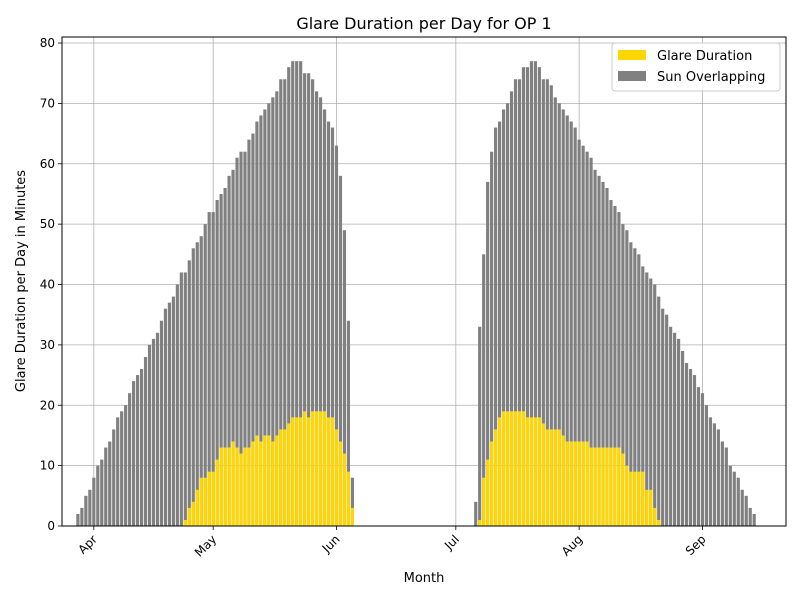 Image resolution: width=800 pixels, height=600 pixels. Describe the element at coordinates (87, 544) in the screenshot. I see `x-tick-label: Apr` at that location.